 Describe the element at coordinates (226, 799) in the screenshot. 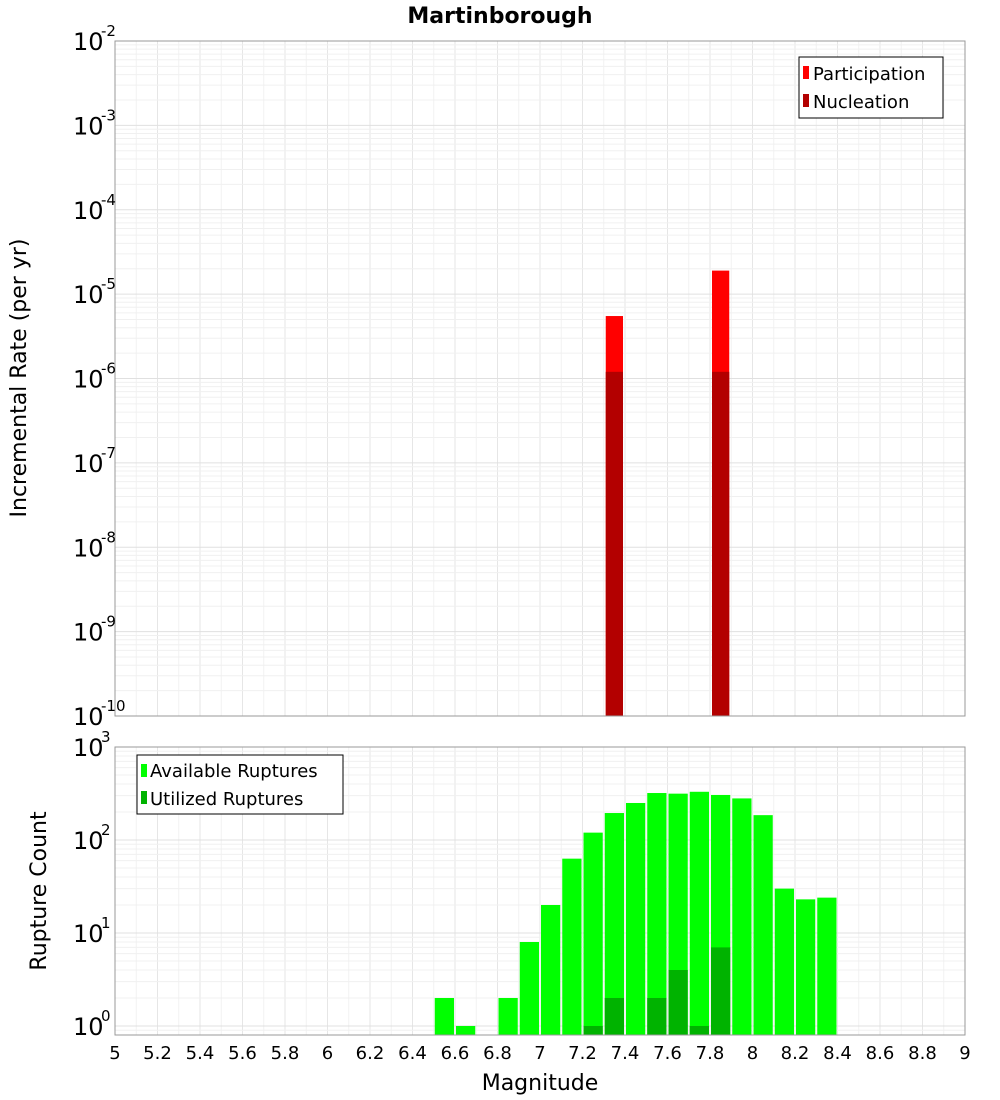

I see `utilized-legend-label: Utilized Ruptures` at that location.